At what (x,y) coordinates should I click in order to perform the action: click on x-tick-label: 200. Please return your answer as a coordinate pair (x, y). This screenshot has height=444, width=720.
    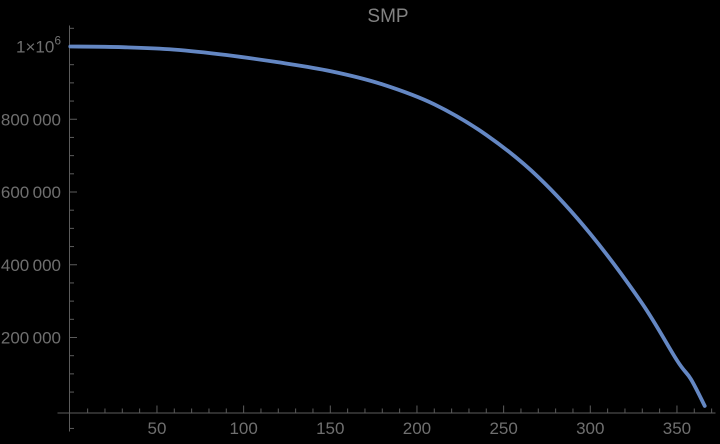
    Looking at the image, I should click on (417, 428).